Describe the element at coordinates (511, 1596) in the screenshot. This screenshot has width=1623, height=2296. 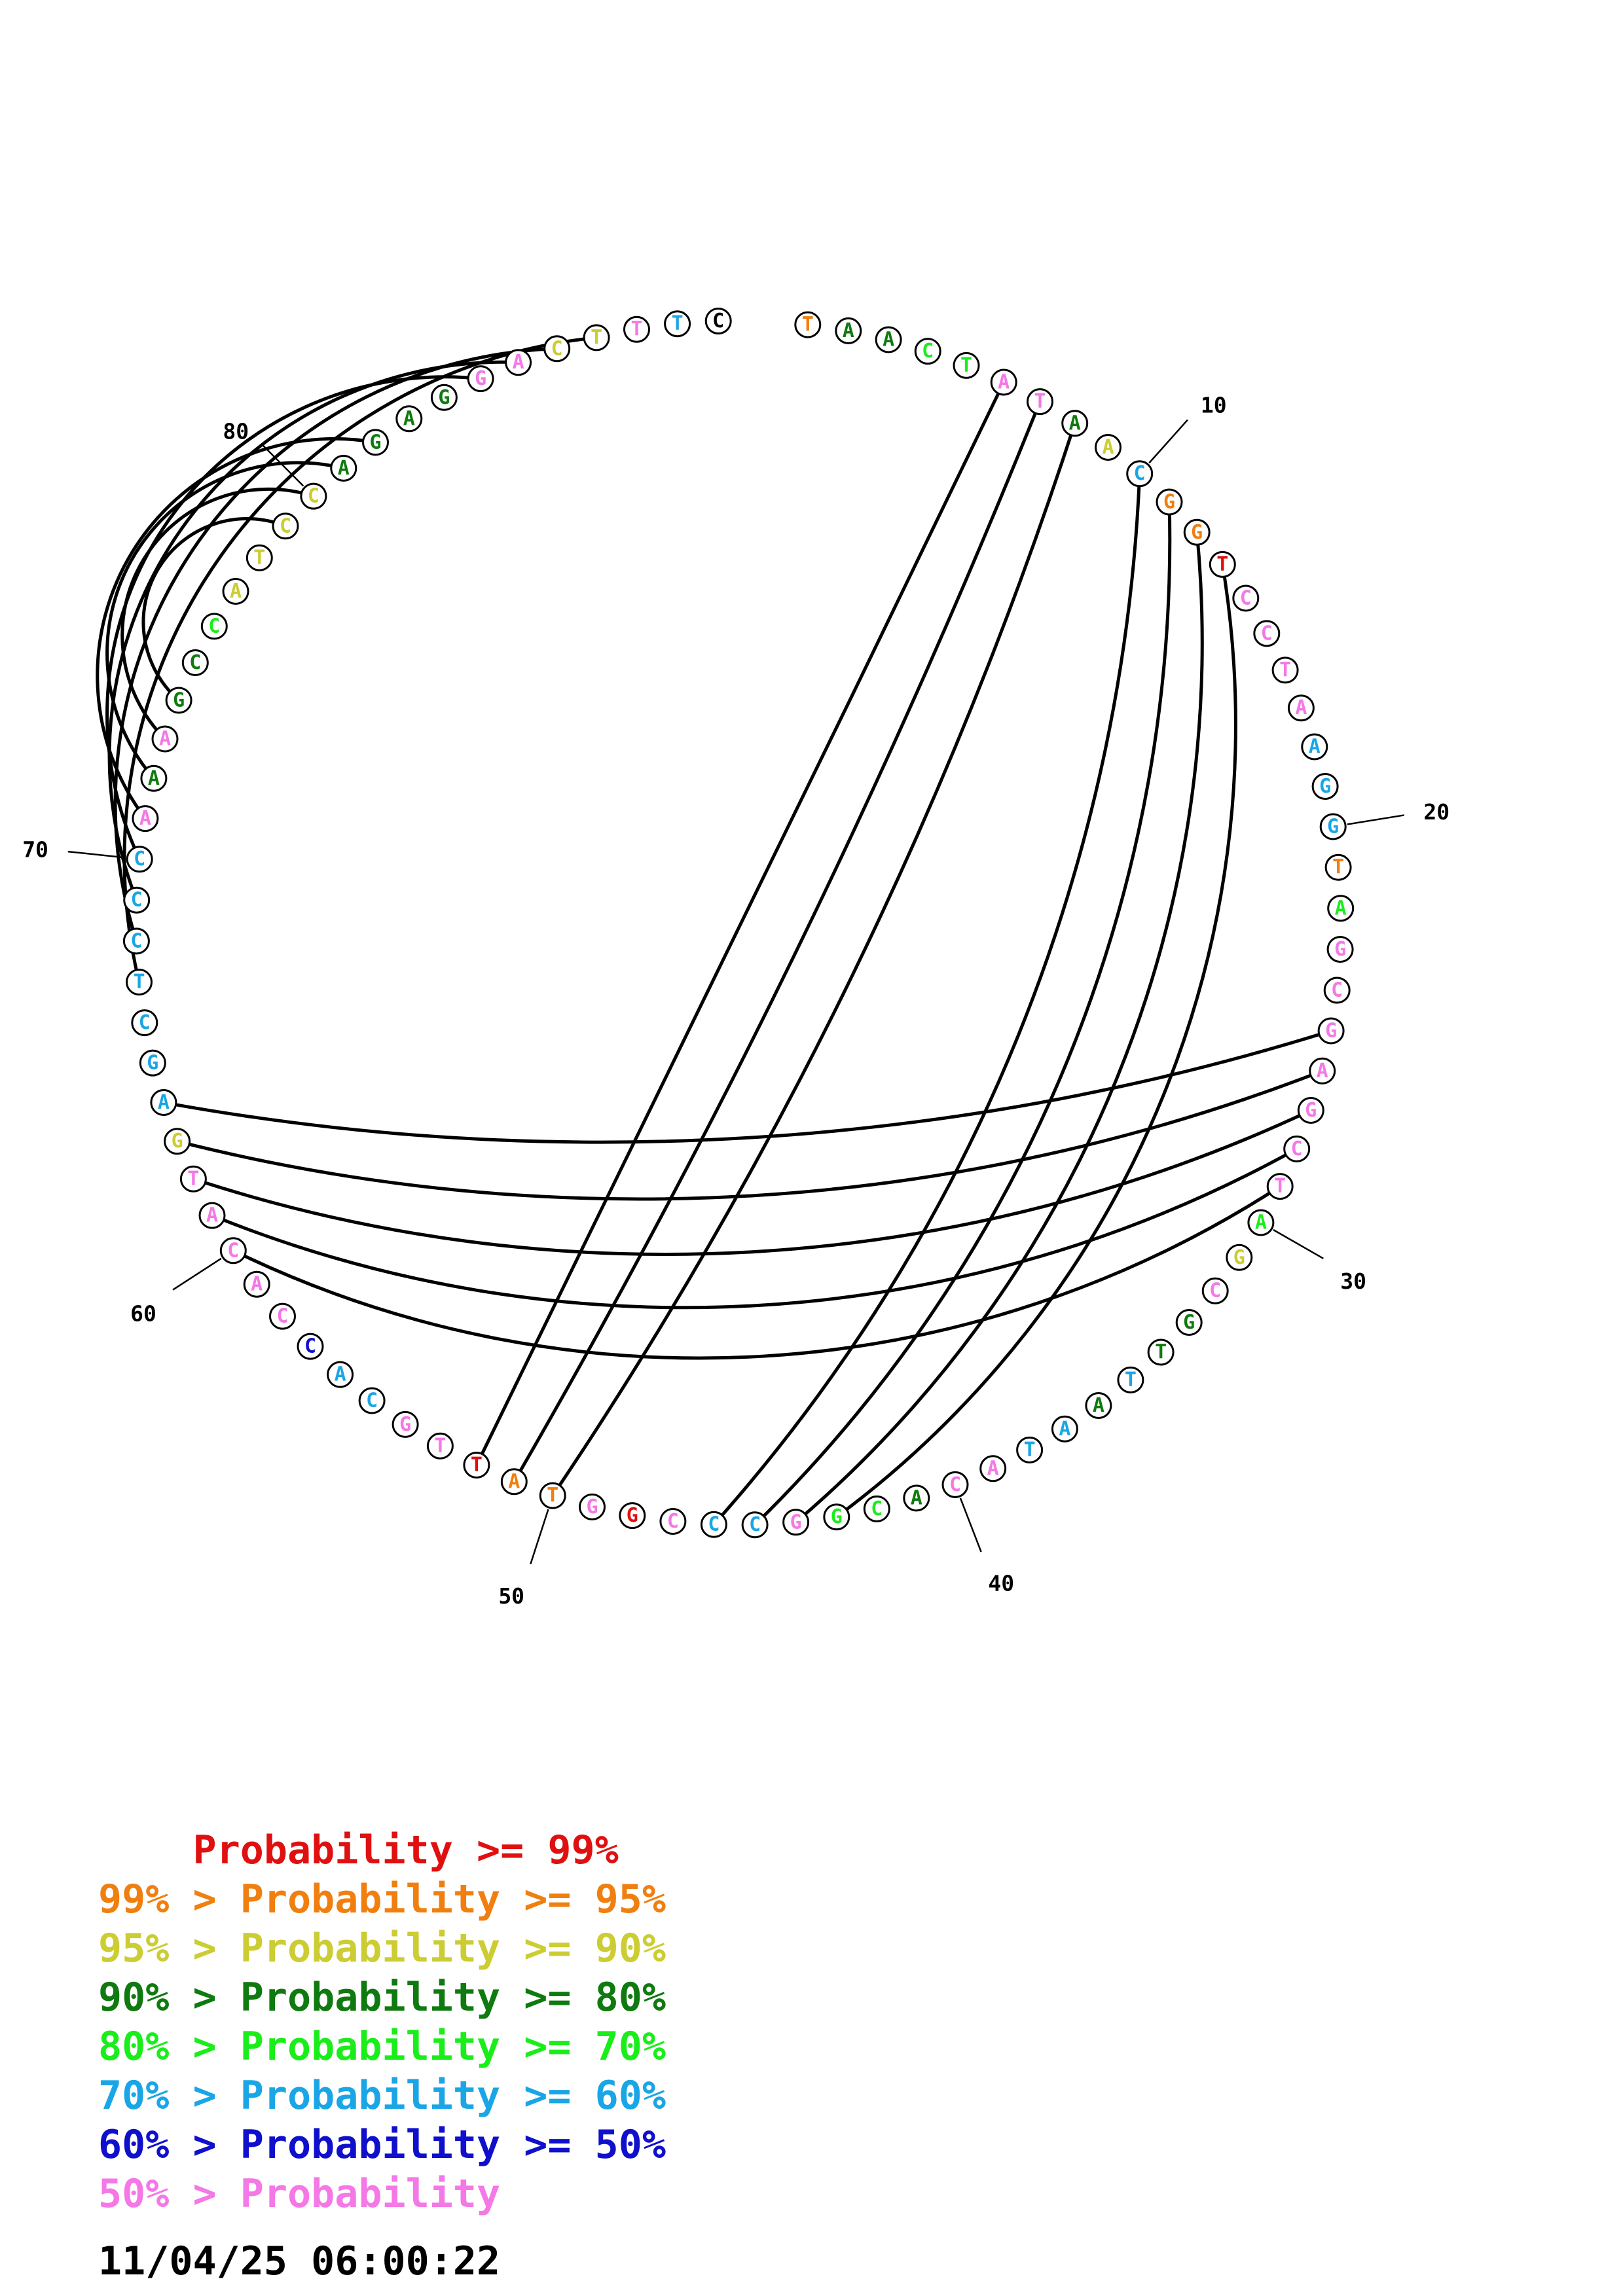
I see `tick-label: 50` at that location.